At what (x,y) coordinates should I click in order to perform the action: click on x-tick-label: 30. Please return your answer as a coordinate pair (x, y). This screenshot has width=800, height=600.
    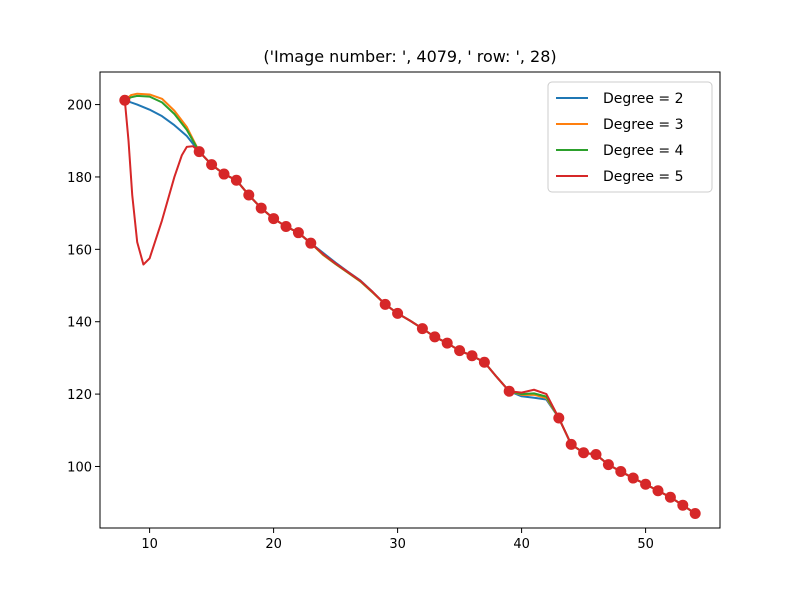
    Looking at the image, I should click on (397, 544).